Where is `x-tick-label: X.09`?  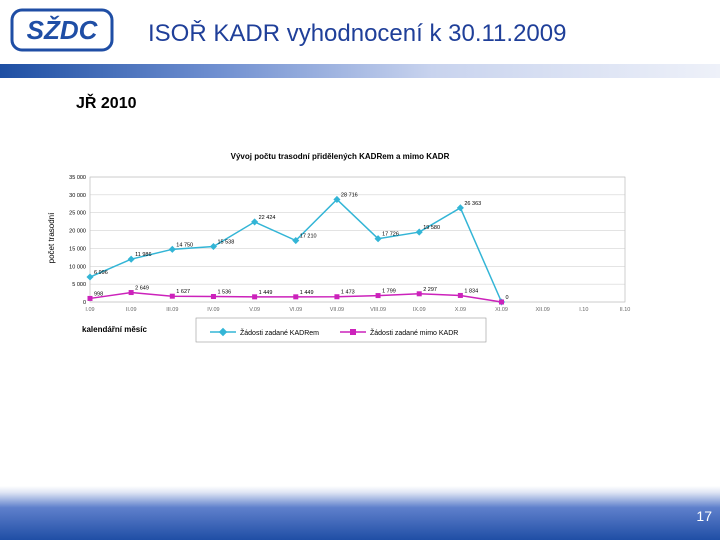 x-tick-label: X.09 is located at coordinates (460, 310).